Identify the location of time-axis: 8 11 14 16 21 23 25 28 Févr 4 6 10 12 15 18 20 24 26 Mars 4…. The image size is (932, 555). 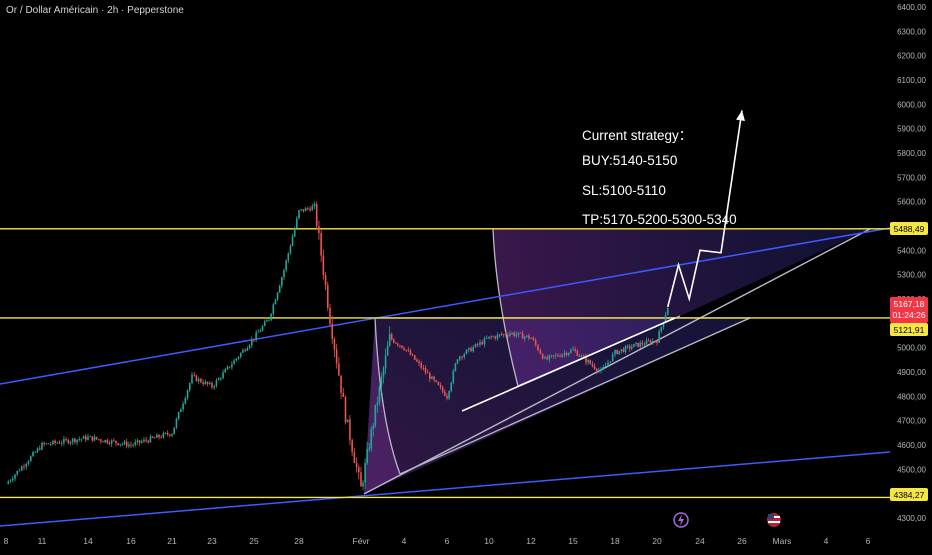
(437, 541).